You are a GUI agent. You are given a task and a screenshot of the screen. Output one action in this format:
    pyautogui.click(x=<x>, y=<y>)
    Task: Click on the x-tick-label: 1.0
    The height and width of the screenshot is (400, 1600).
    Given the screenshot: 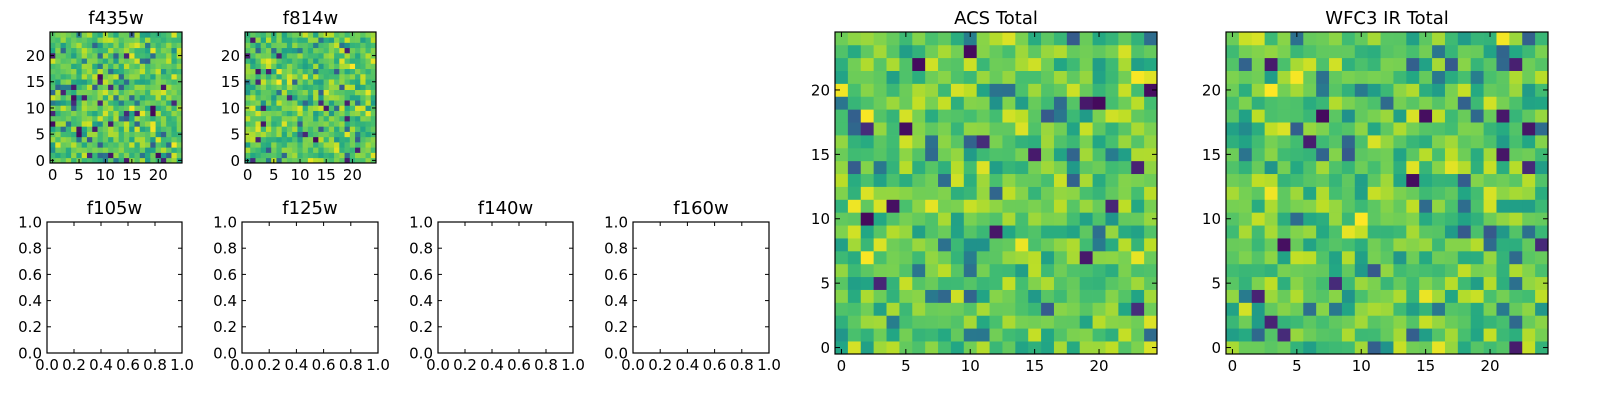 What is the action you would take?
    pyautogui.click(x=378, y=365)
    